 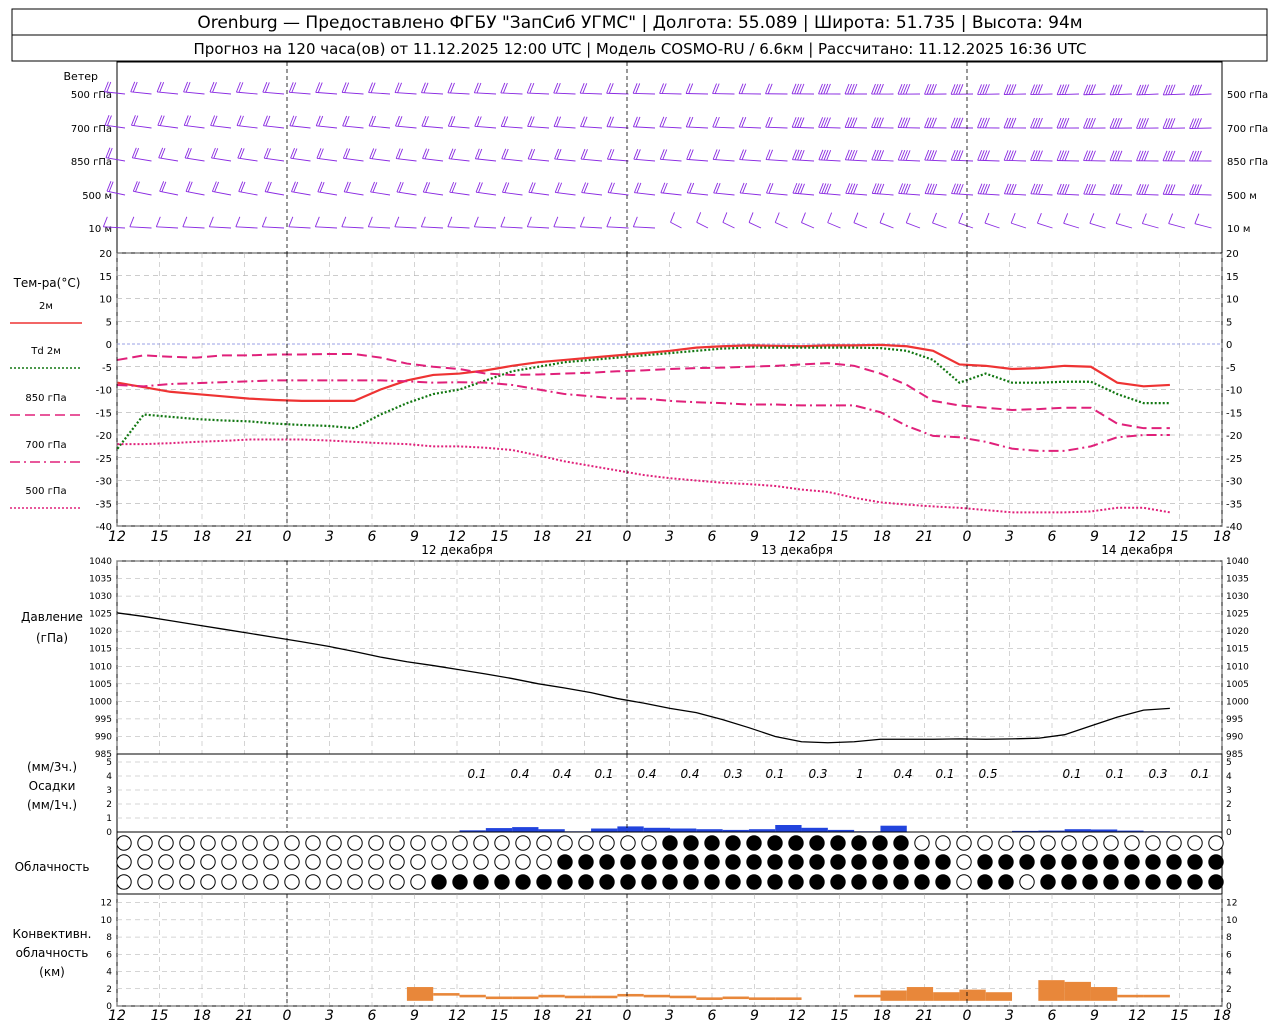 What do you see at coordinates (45, 445) in the screenshot?
I see `temp-legend-label: 700 гПа` at bounding box center [45, 445].